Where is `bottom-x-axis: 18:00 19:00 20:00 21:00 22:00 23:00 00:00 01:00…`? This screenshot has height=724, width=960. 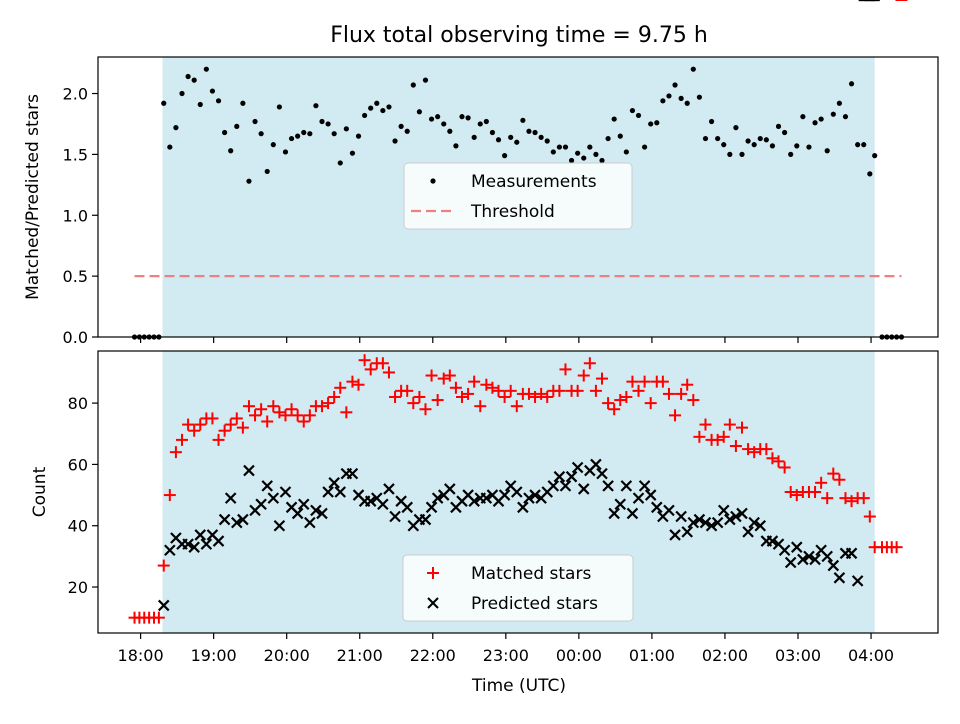 bottom-x-axis: 18:00 19:00 20:00 21:00 22:00 23:00 00:00 01:00… is located at coordinates (506, 649).